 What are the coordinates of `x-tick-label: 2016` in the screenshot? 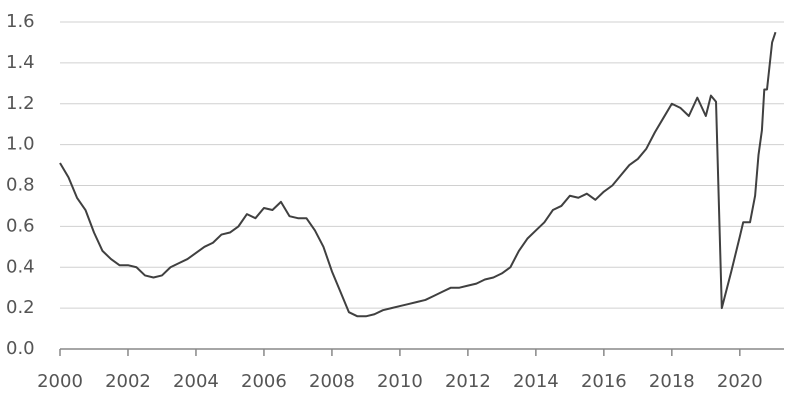 It's located at (604, 381).